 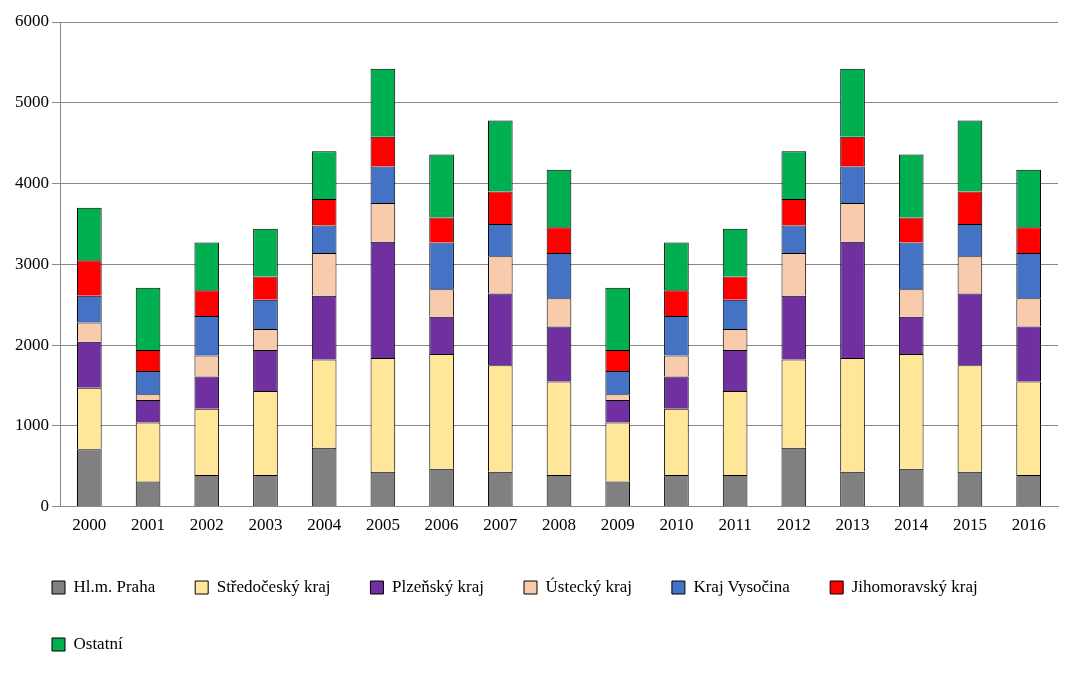 I want to click on x-tick-label: 2001, so click(x=148, y=525).